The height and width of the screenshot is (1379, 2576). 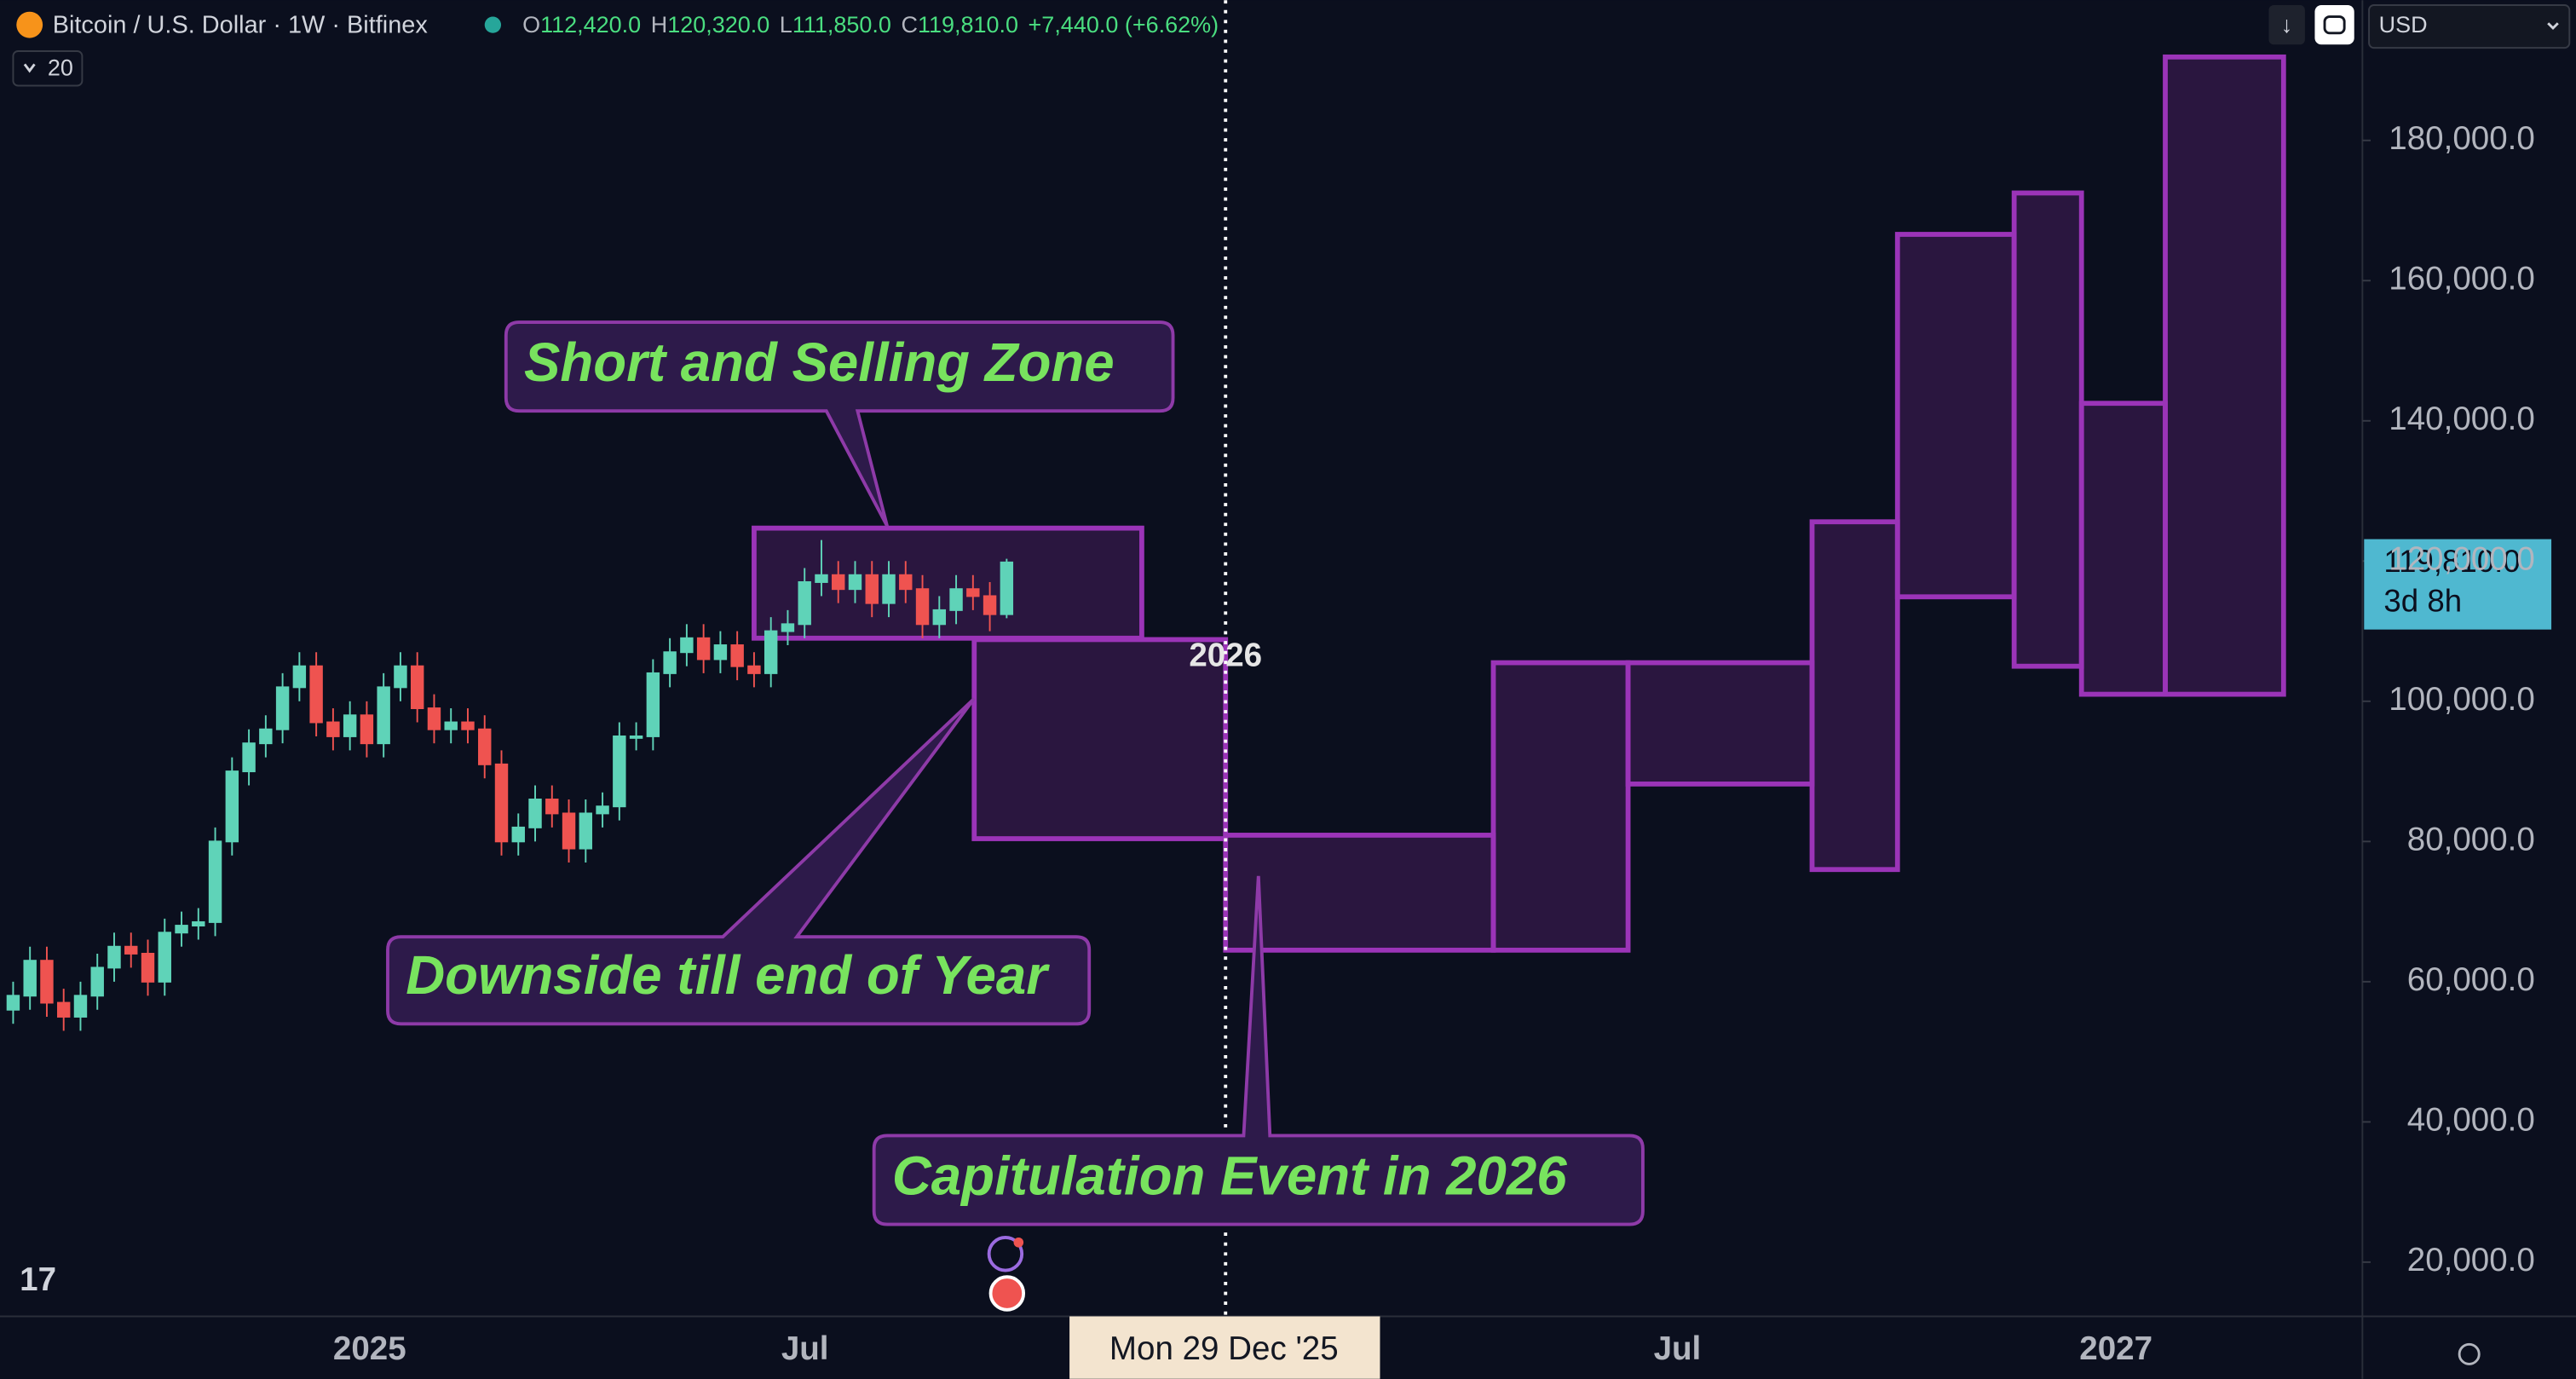 What do you see at coordinates (2469, 27) in the screenshot?
I see `currency-select` at bounding box center [2469, 27].